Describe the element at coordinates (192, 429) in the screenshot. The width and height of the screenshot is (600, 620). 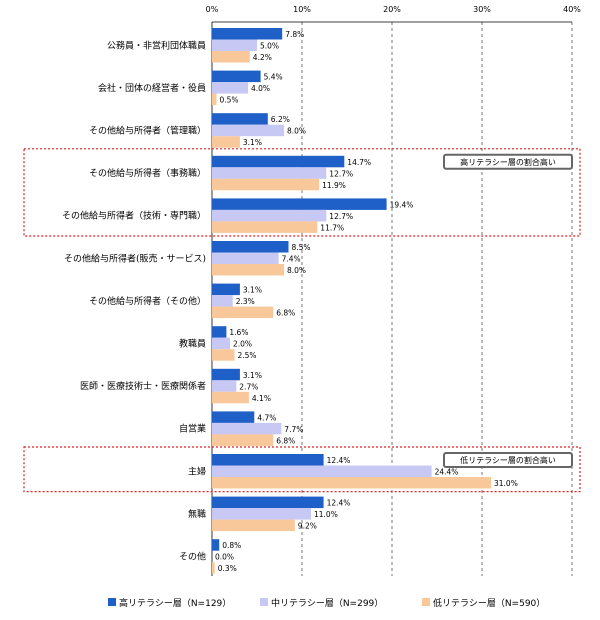
I see `category-label: 自営業` at that location.